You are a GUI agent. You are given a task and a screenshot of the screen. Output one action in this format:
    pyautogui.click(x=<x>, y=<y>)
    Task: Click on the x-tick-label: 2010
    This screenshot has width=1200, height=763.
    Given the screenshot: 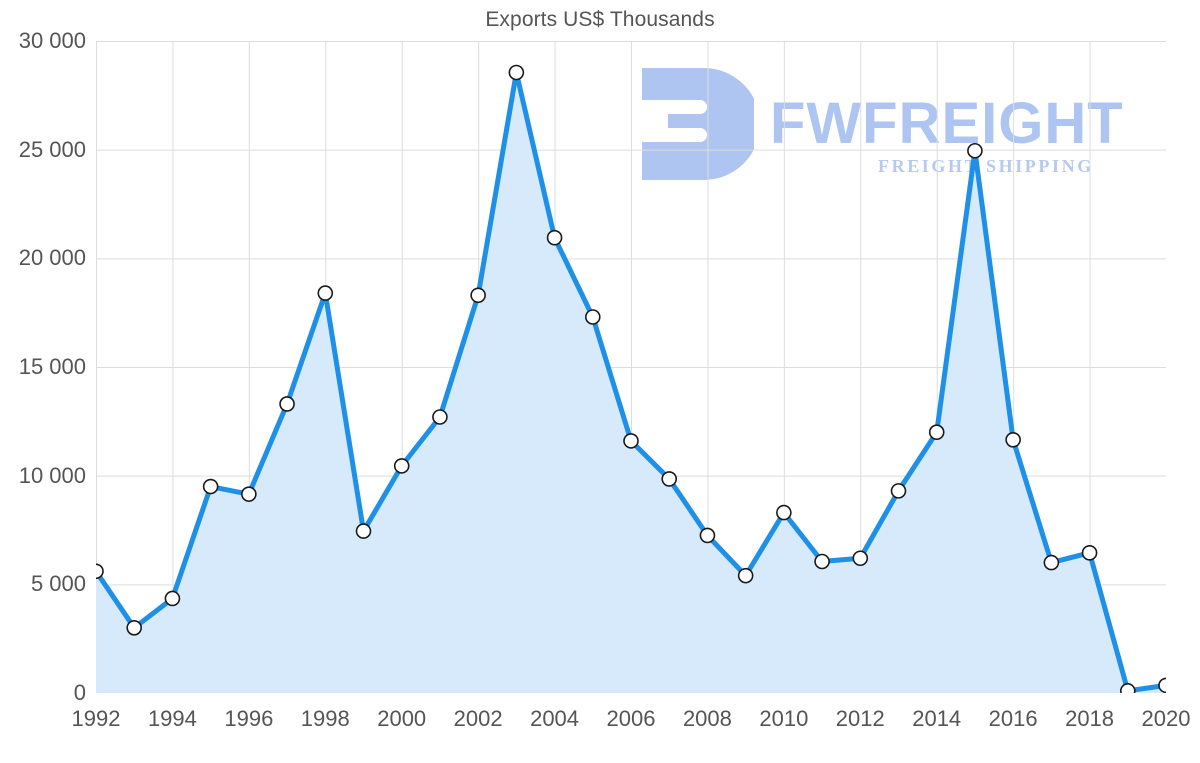 What is the action you would take?
    pyautogui.click(x=784, y=718)
    